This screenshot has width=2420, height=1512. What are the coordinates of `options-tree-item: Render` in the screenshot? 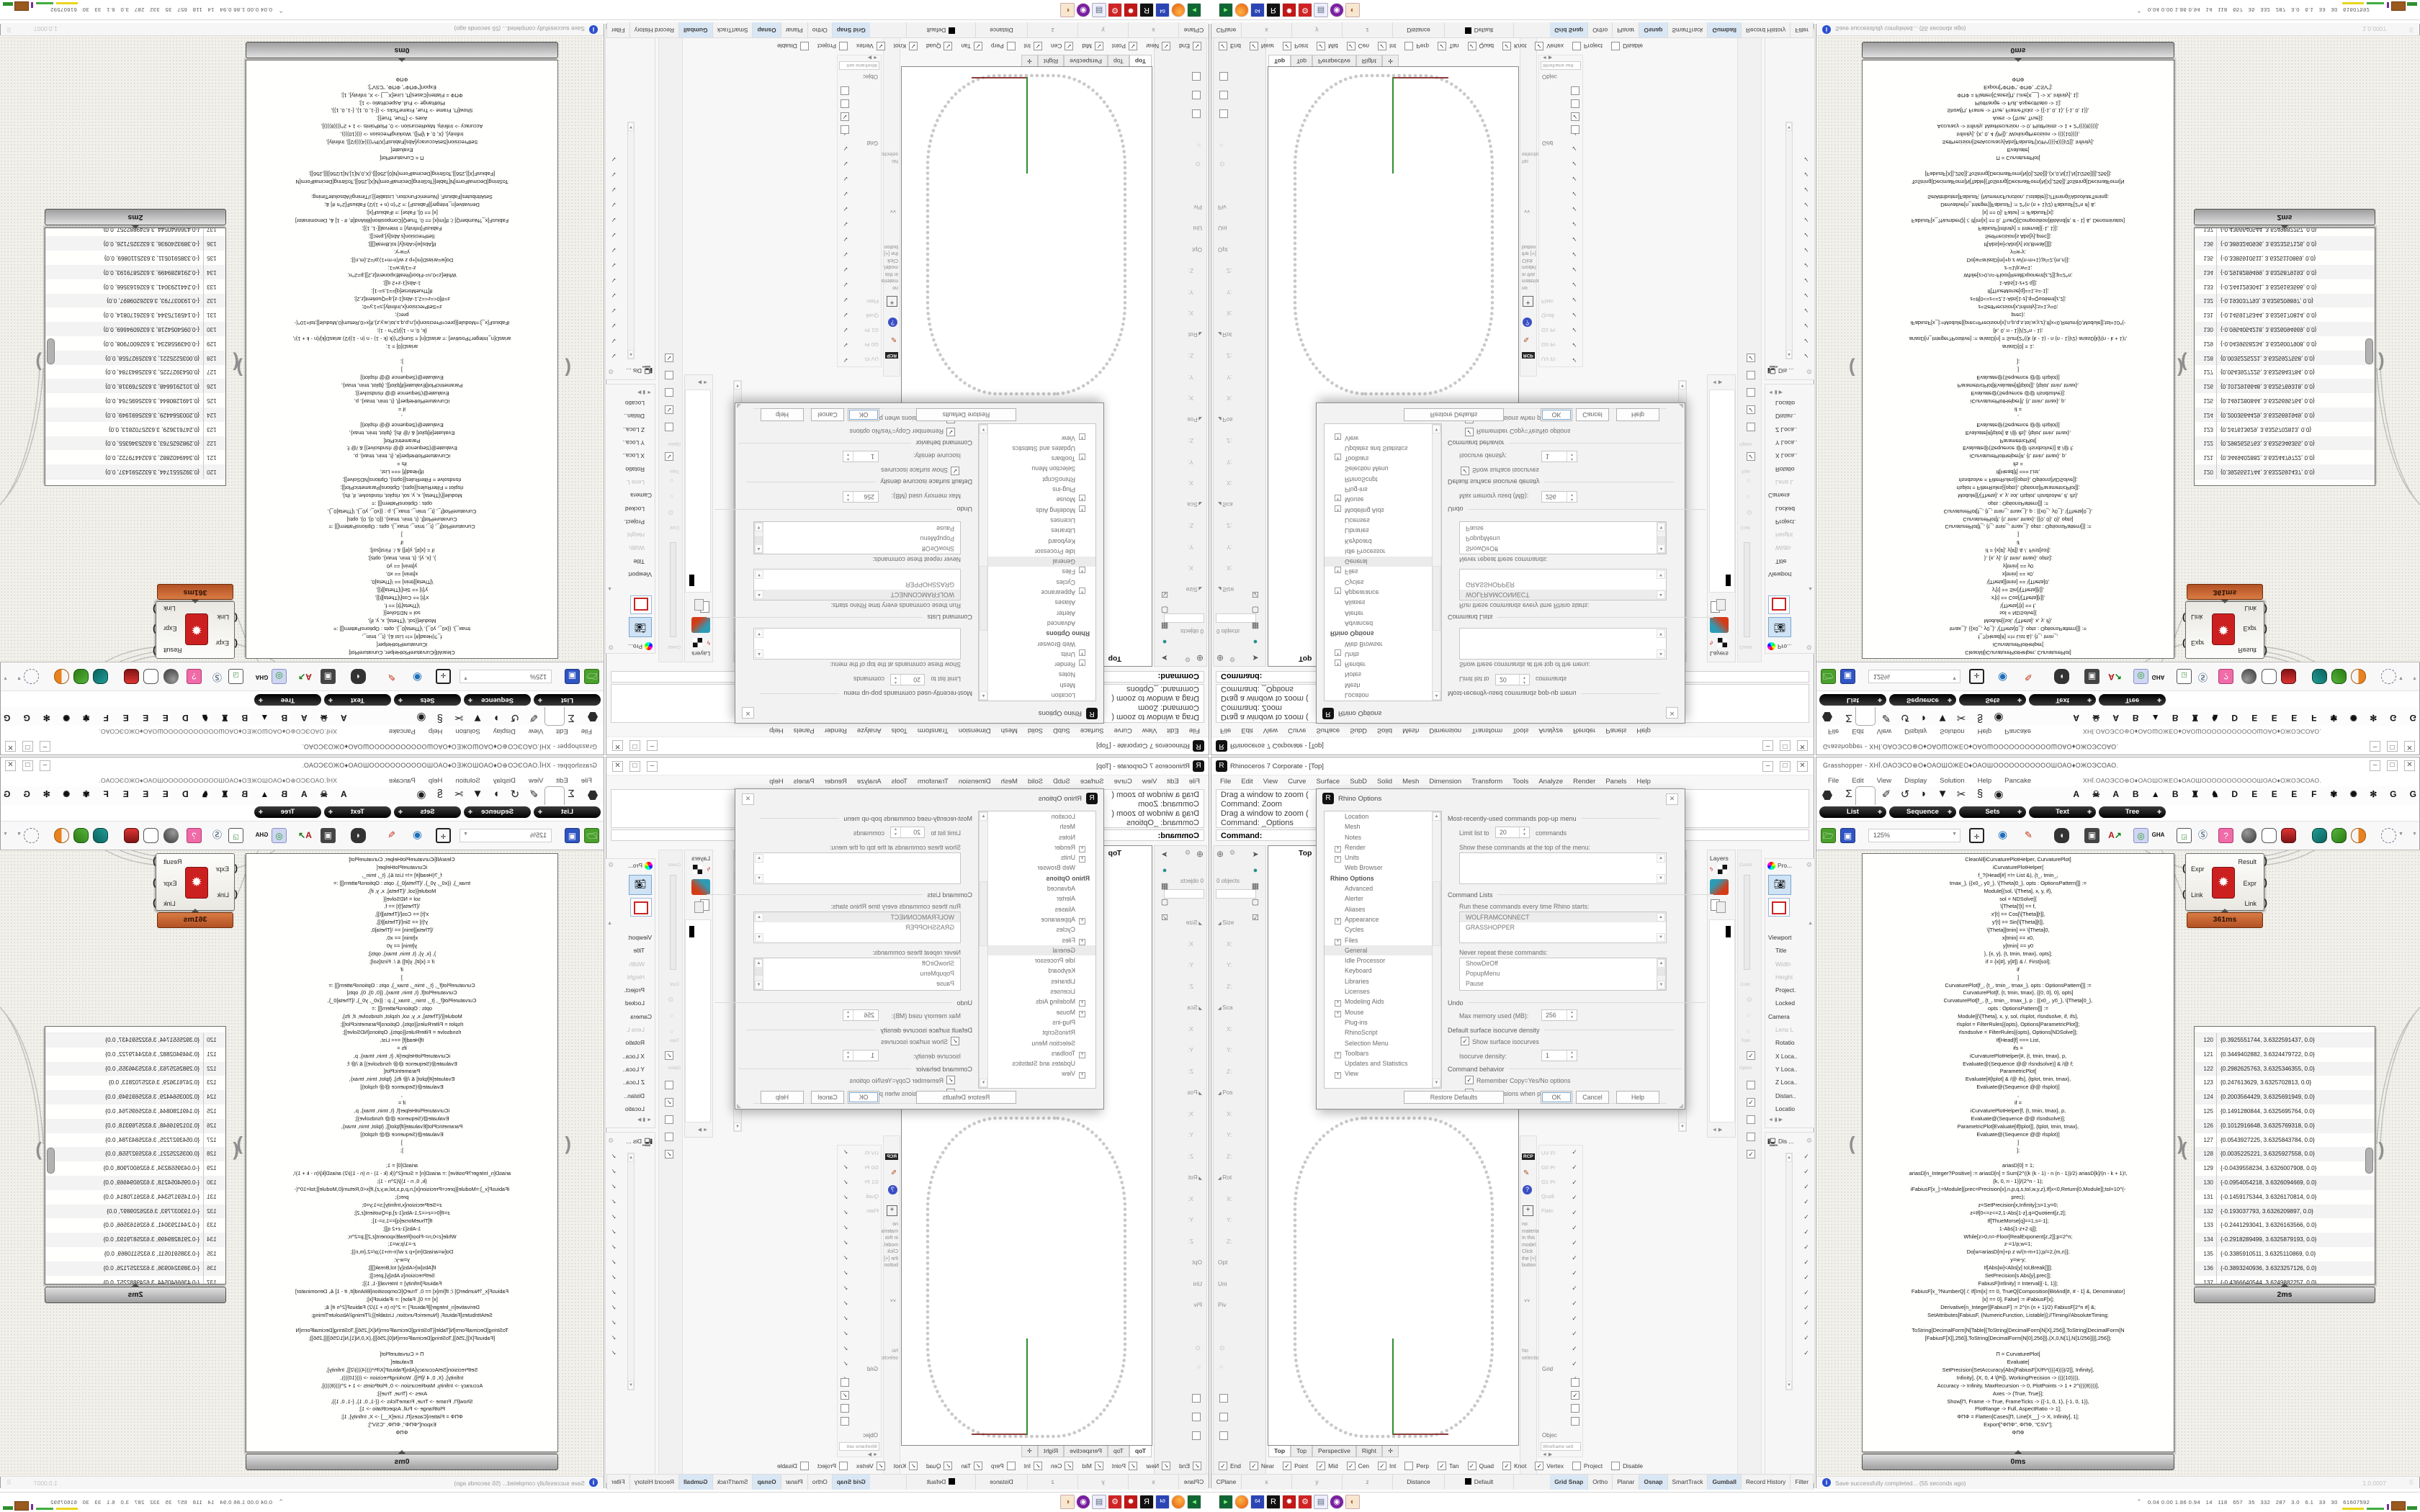 It's located at (1383, 847).